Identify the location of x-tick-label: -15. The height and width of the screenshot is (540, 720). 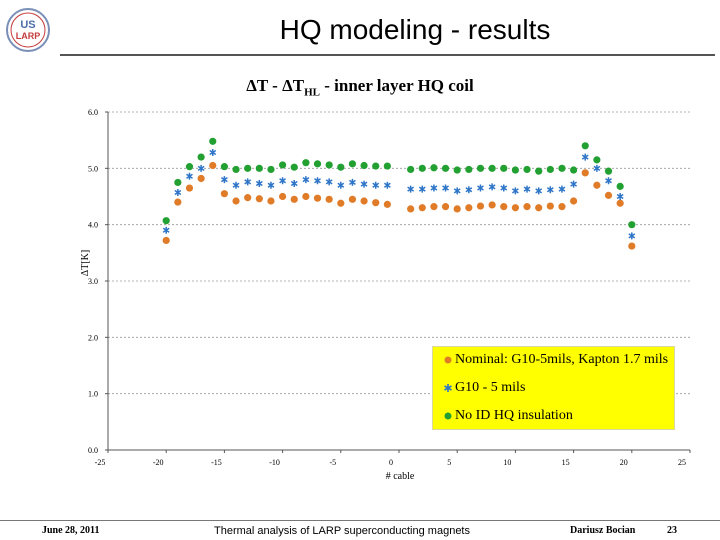
(216, 462).